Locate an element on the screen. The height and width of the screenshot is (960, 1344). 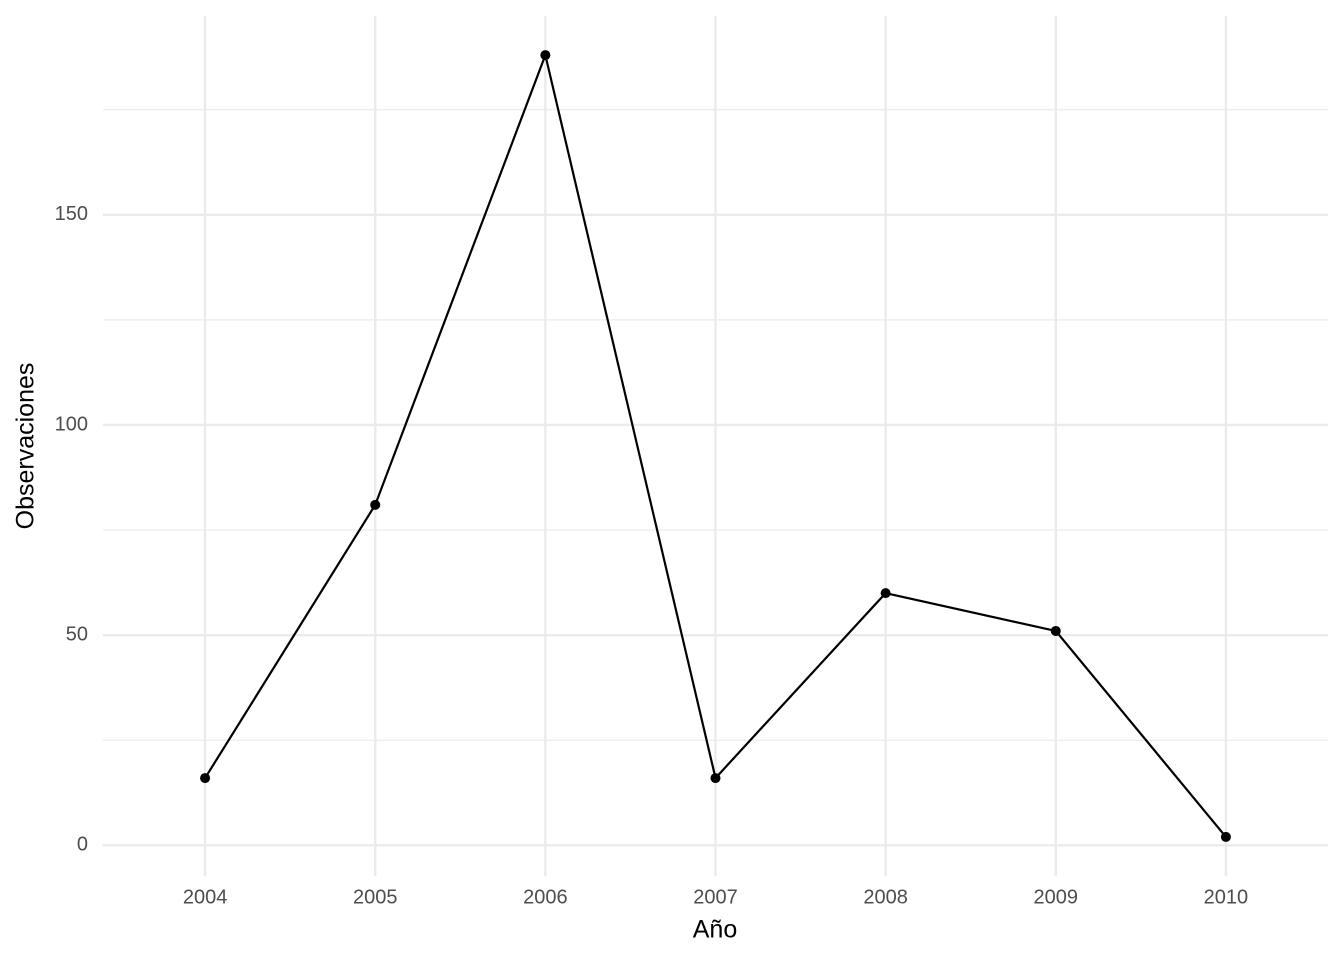
x-tick-label: 2008 is located at coordinates (885, 897).